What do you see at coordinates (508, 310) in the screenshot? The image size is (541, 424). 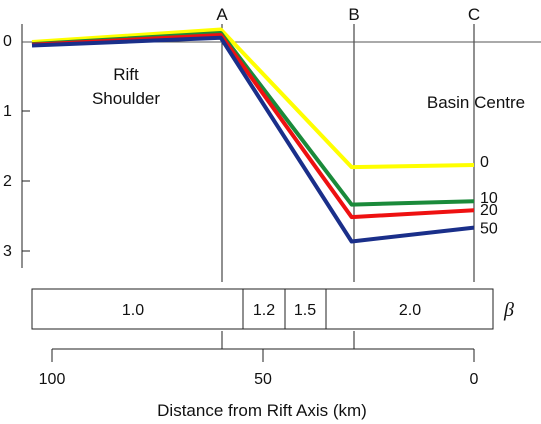 I see `beta-symbol: β` at bounding box center [508, 310].